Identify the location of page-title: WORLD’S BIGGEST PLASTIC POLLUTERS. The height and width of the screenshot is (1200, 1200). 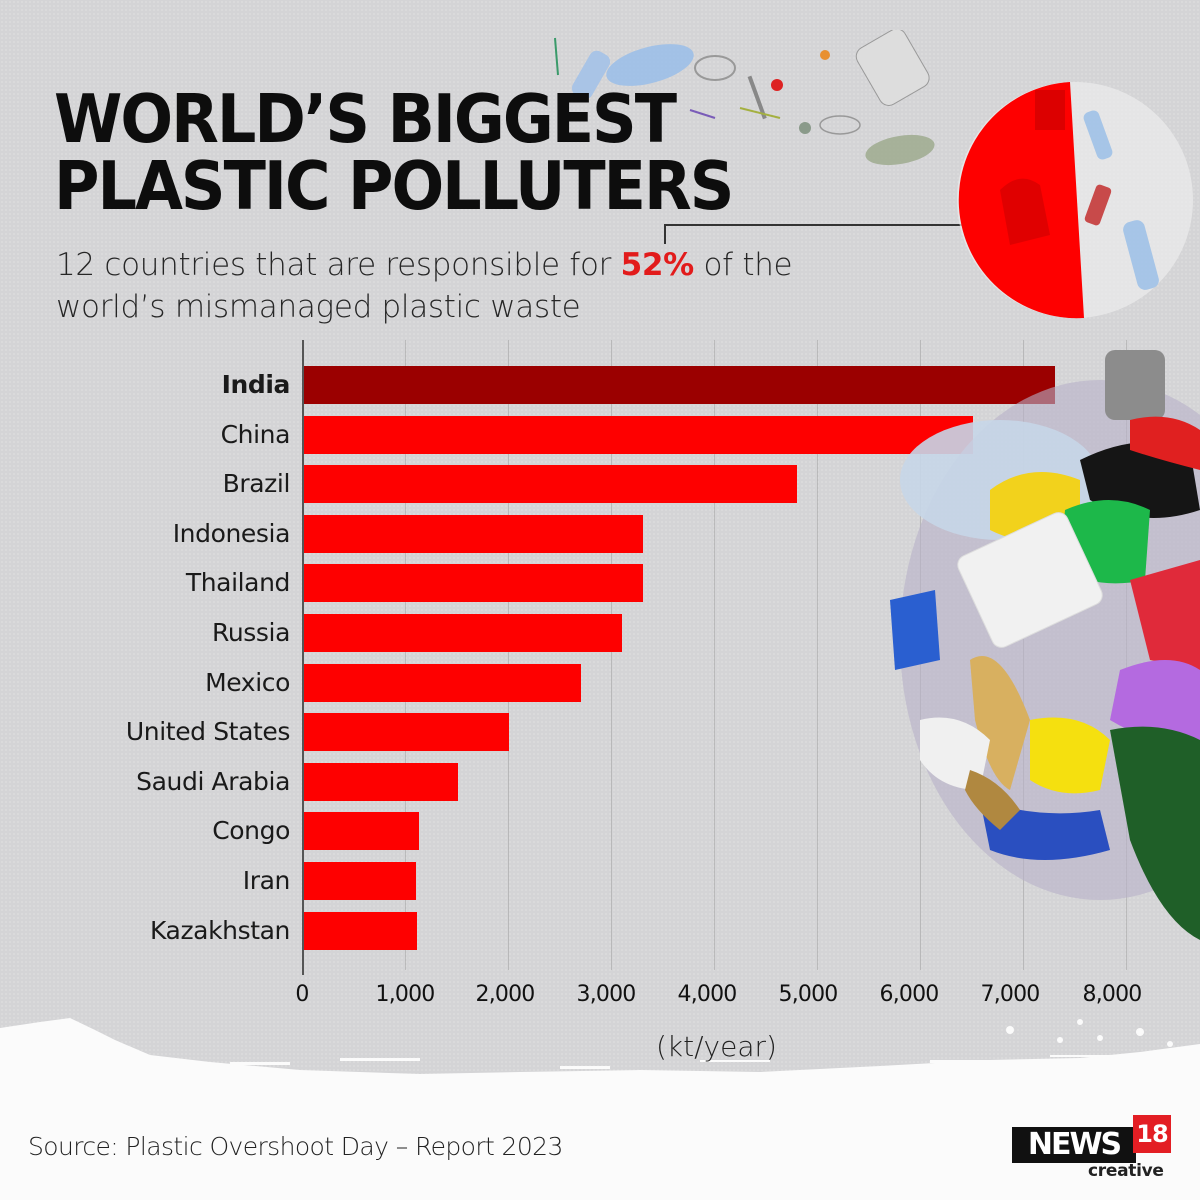
(394, 152).